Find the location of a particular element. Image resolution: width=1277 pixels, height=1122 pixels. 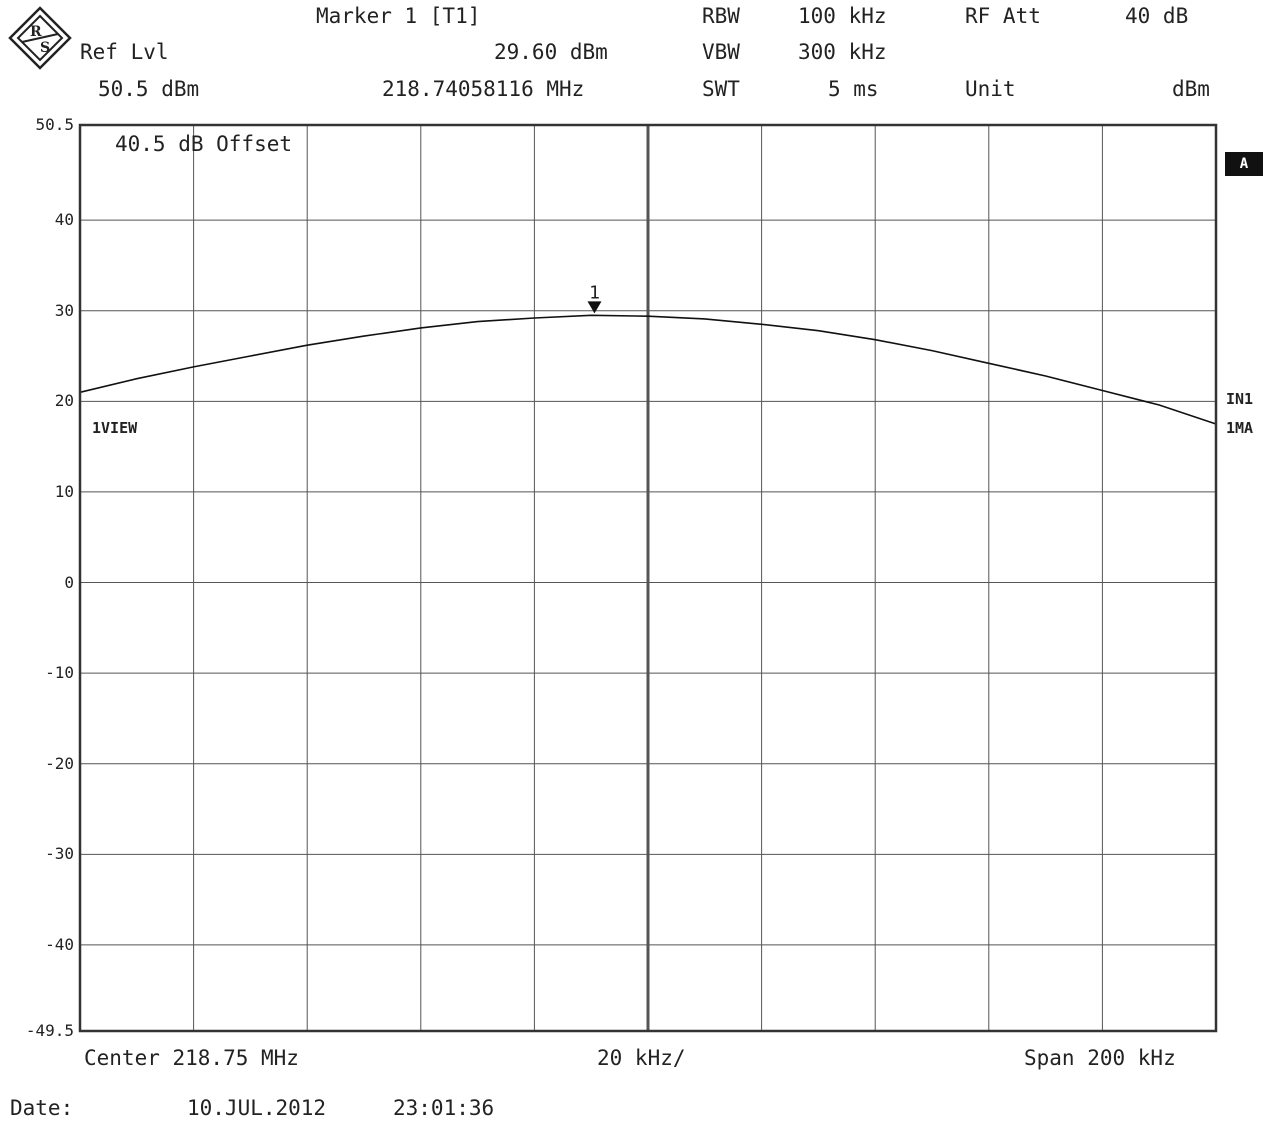

y-tick-label: 20 is located at coordinates (64, 401).